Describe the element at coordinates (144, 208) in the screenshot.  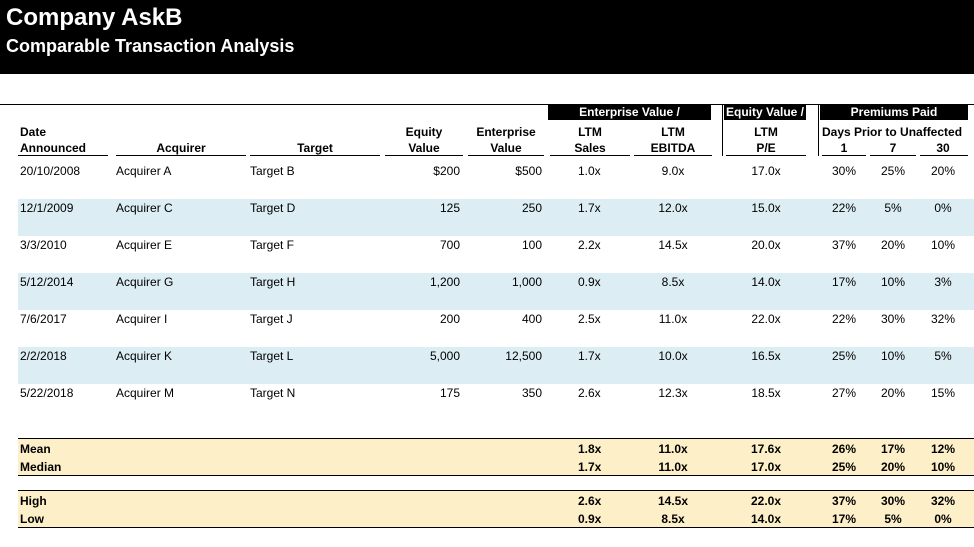
I see `cell-acquirer: Acquirer C` at that location.